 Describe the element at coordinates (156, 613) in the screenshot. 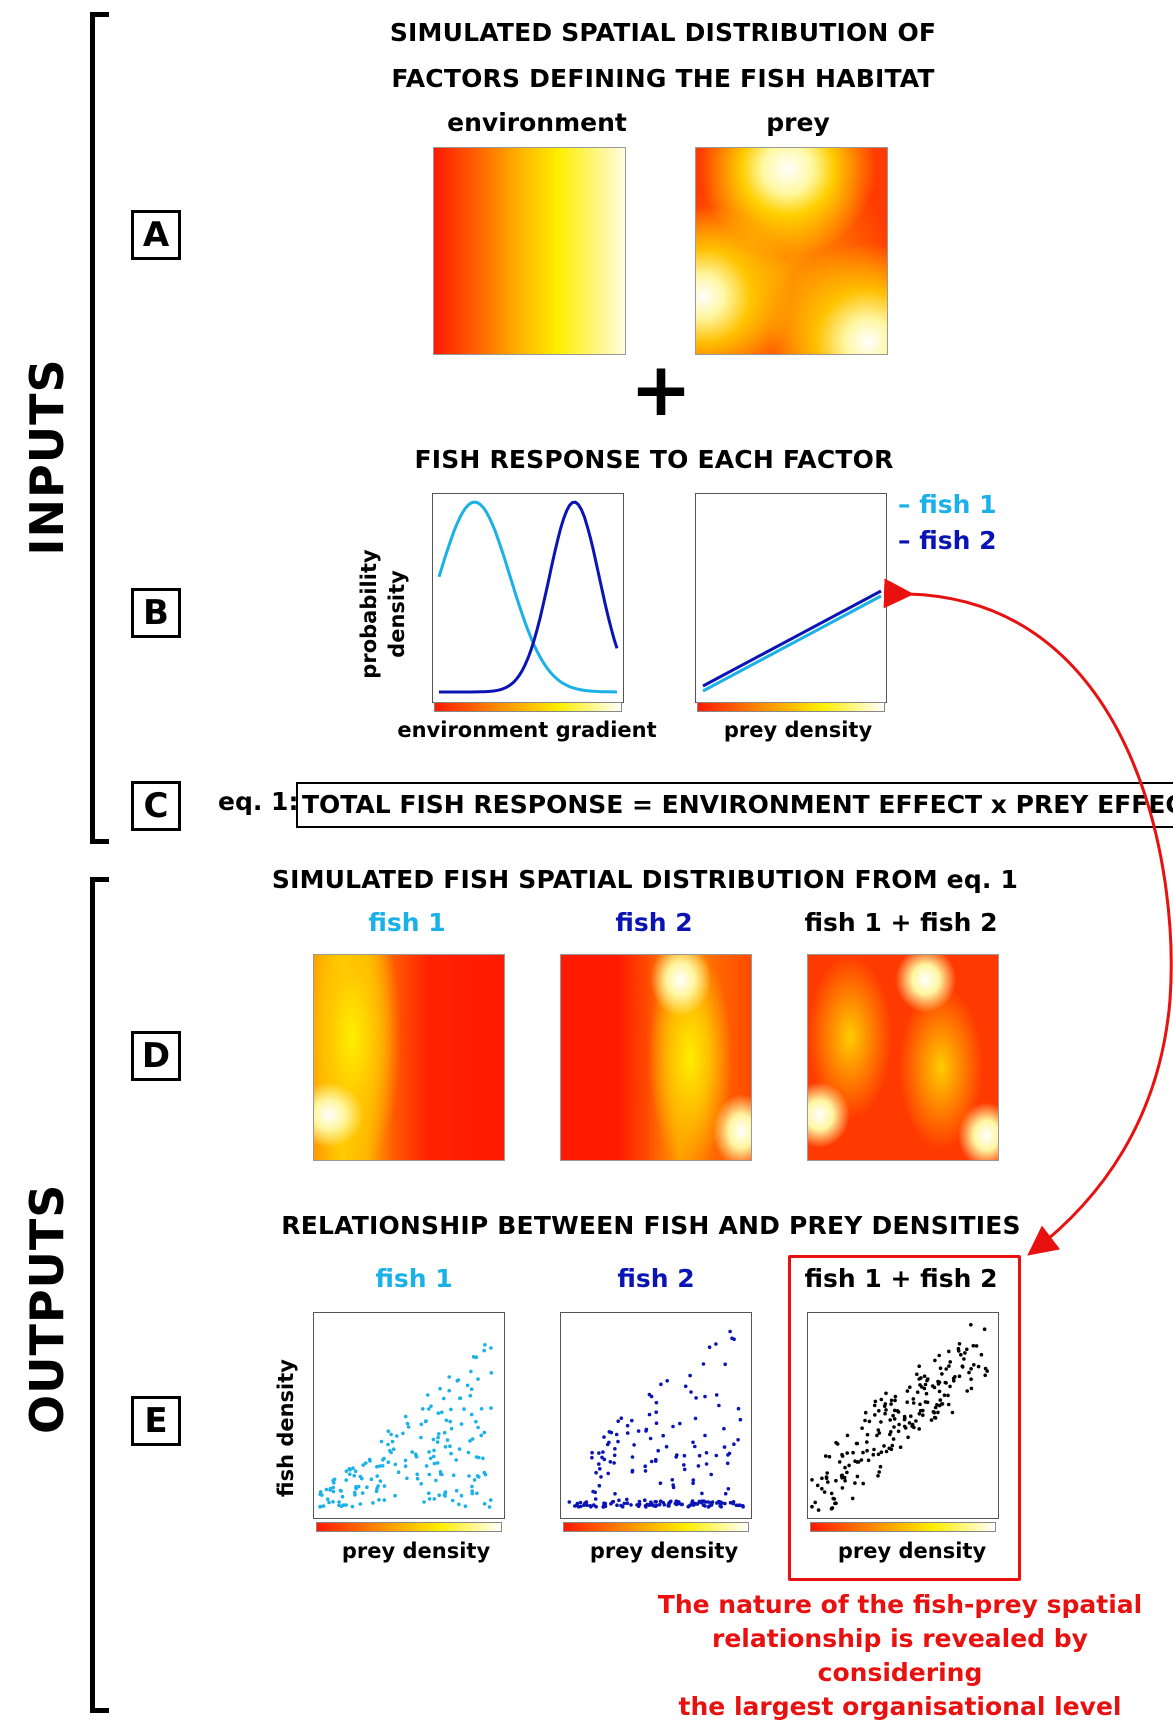

I see `panel-letter-b: B` at that location.